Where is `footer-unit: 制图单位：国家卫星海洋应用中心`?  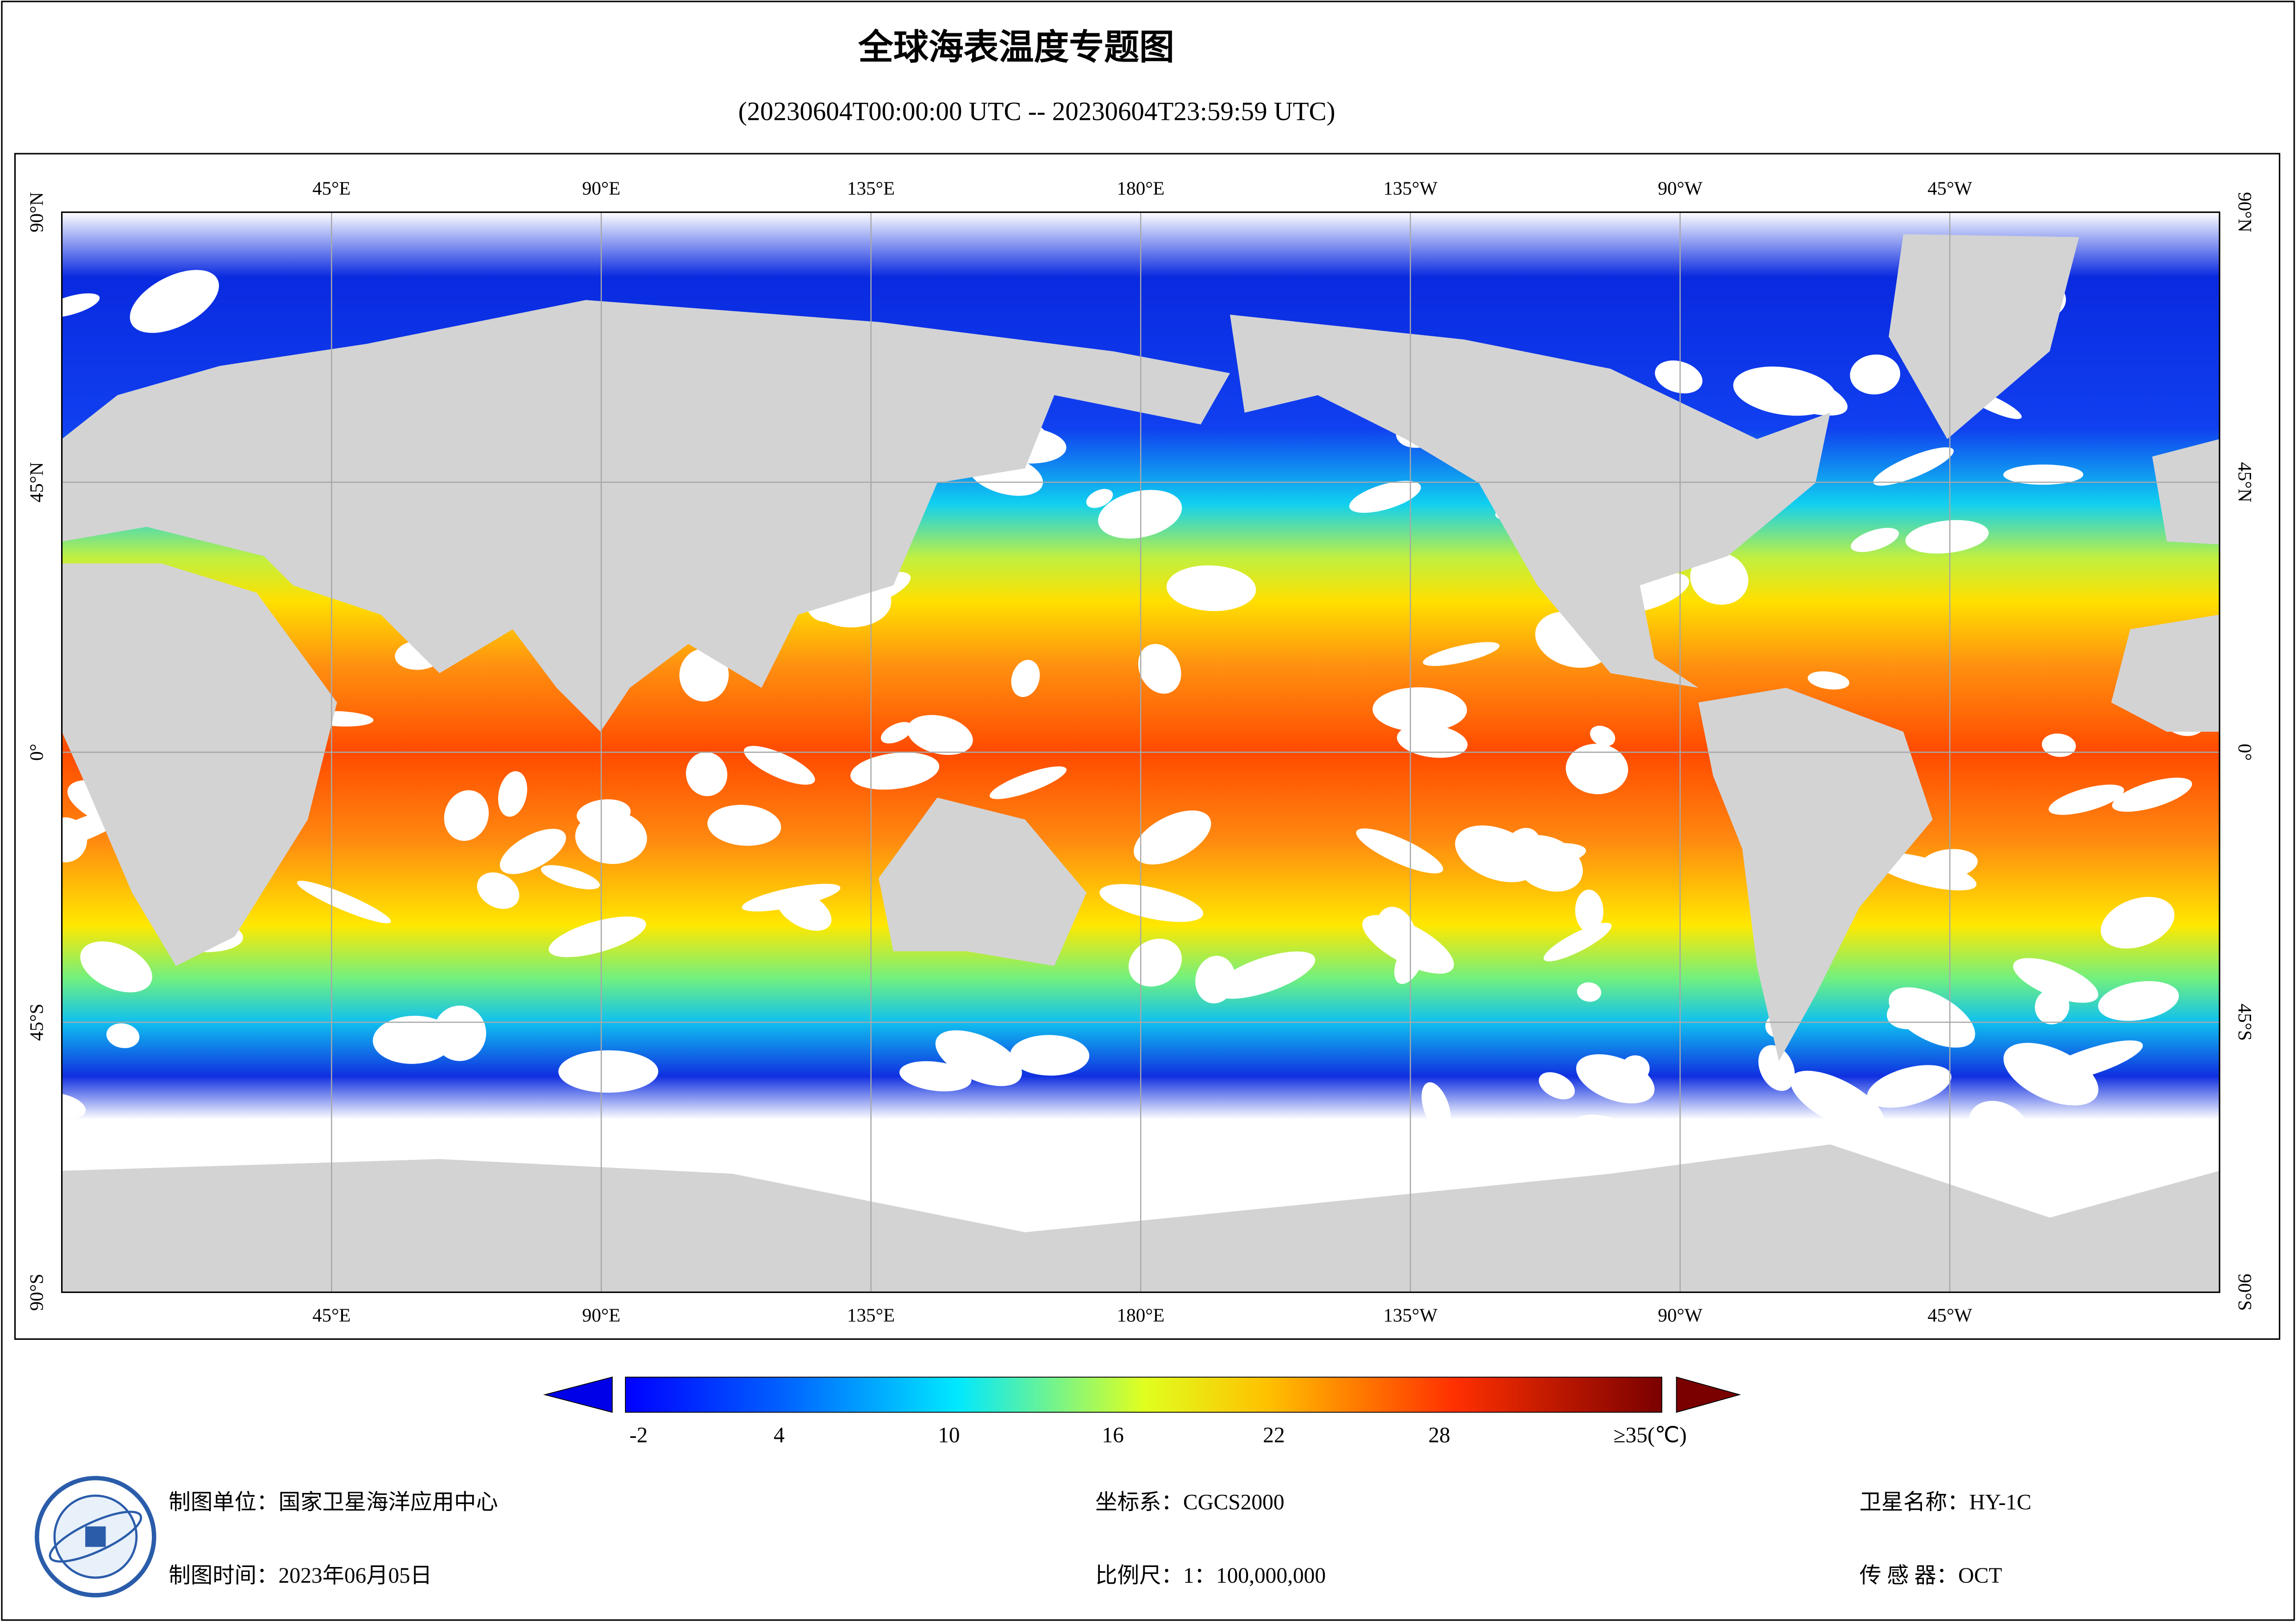
footer-unit: 制图单位：国家卫星海洋应用中心 is located at coordinates (333, 1503).